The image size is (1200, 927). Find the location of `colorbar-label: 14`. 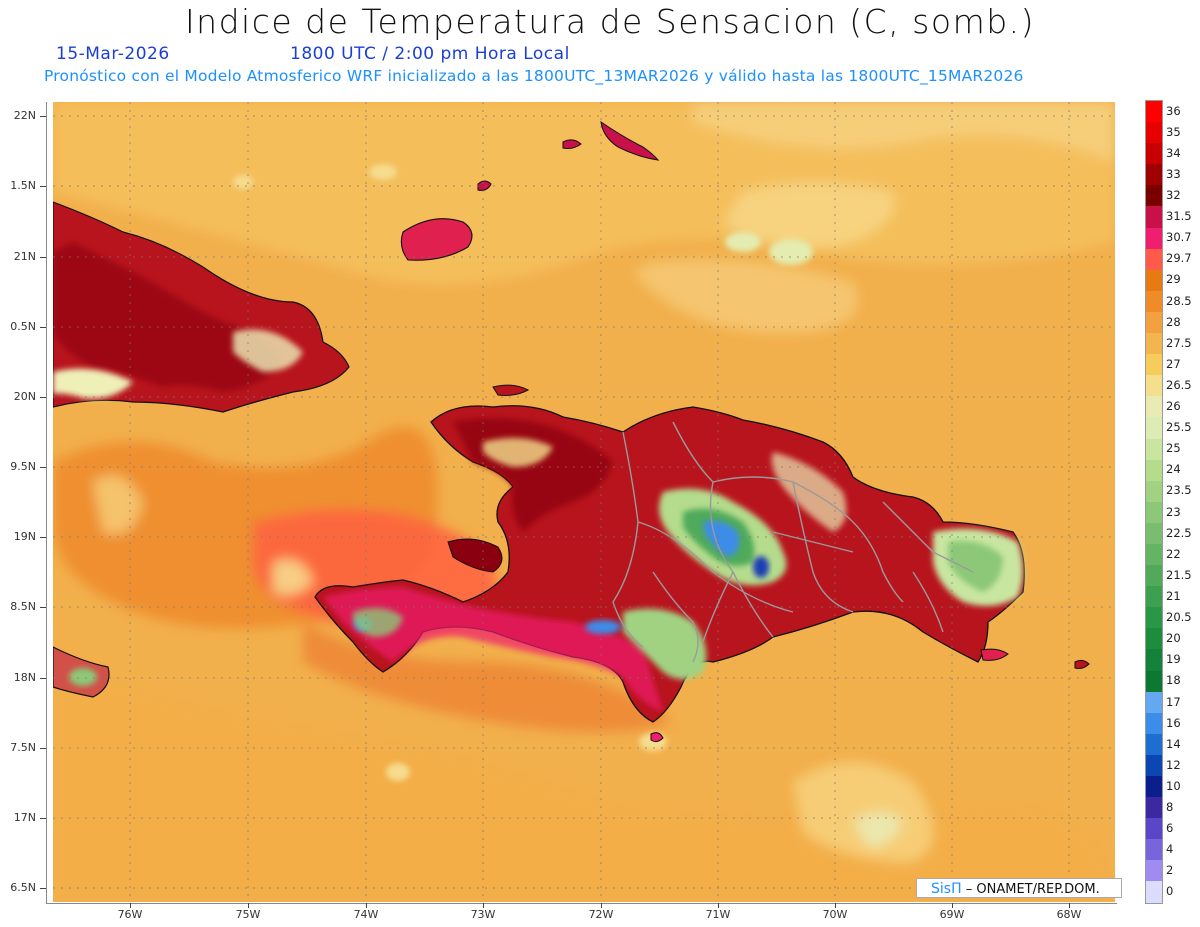

colorbar-label: 14 is located at coordinates (1173, 743).